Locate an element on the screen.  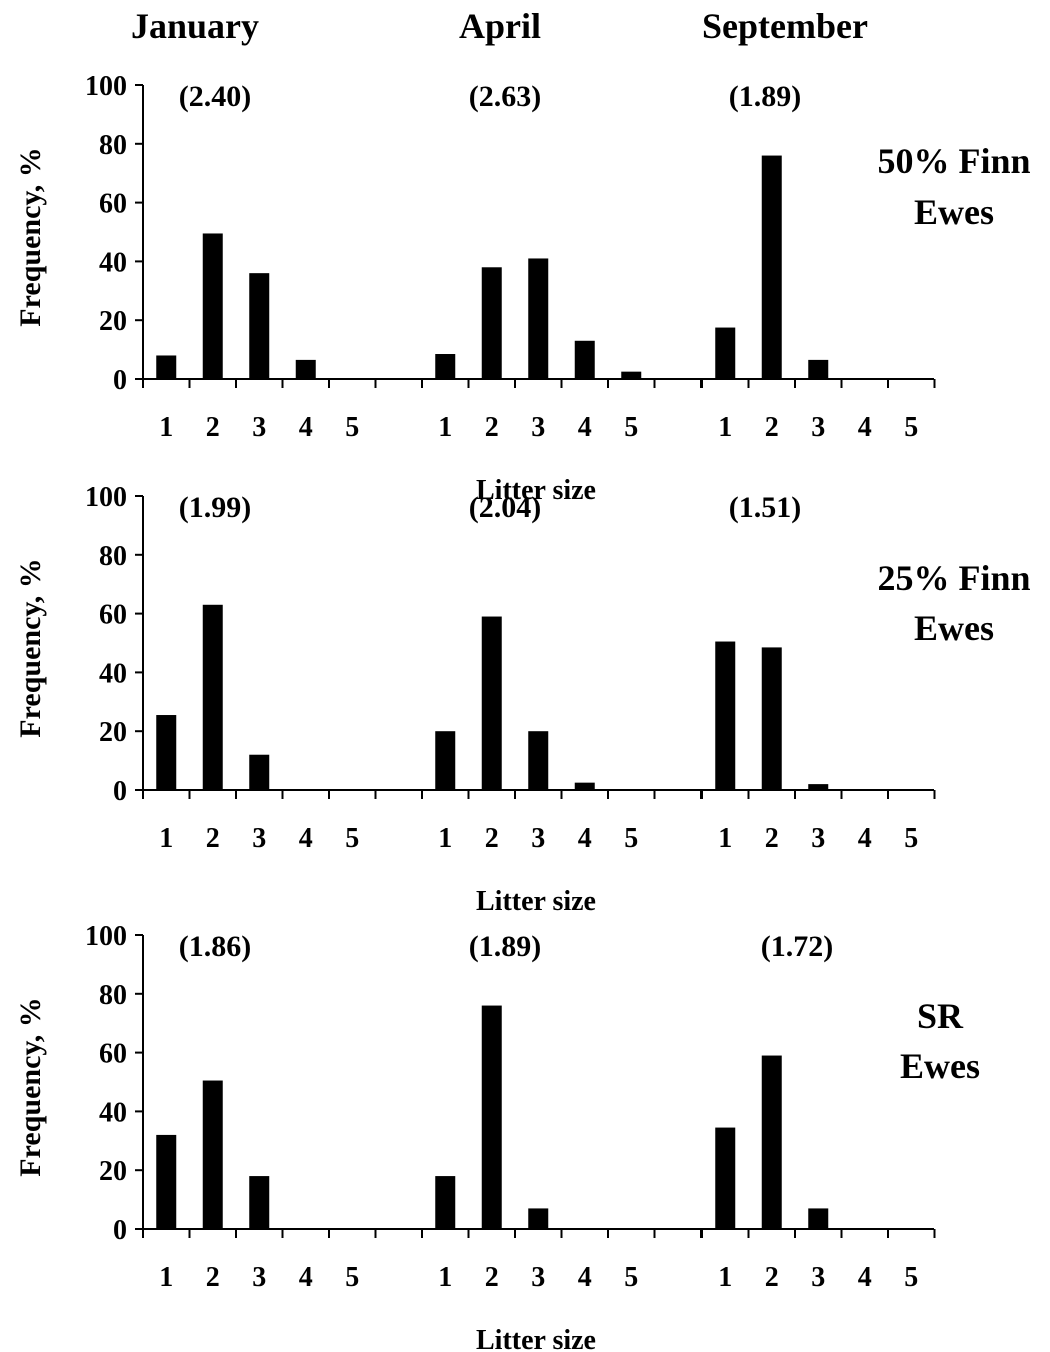
panel-1-x-axis-title: Litter size is located at coordinates (536, 490).